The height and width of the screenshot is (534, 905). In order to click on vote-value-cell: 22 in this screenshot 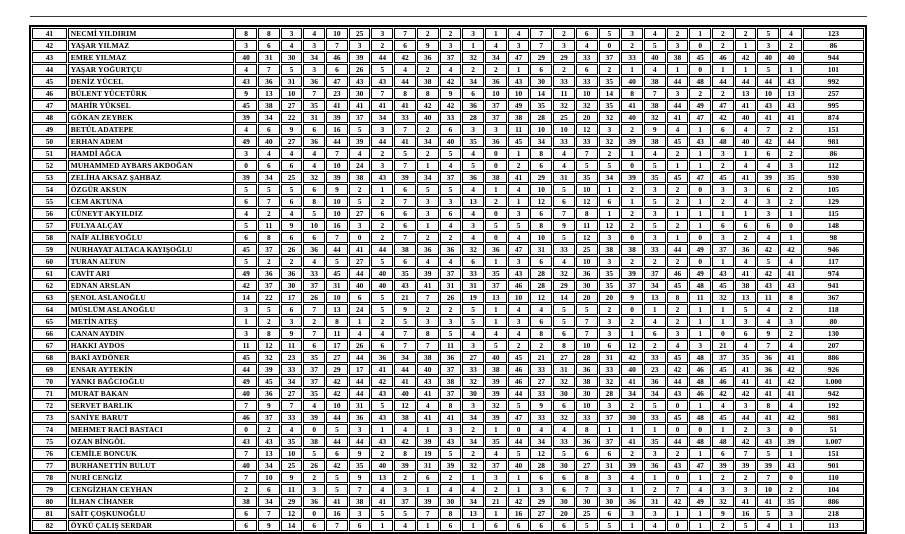, I will do `click(268, 297)`.